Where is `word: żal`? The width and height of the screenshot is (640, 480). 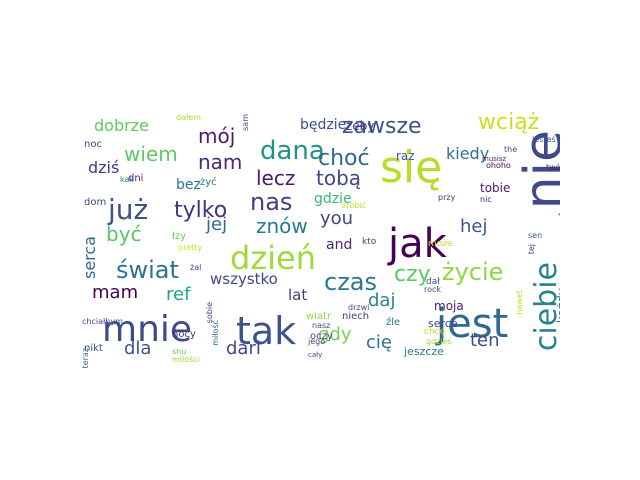 word: żal is located at coordinates (196, 267).